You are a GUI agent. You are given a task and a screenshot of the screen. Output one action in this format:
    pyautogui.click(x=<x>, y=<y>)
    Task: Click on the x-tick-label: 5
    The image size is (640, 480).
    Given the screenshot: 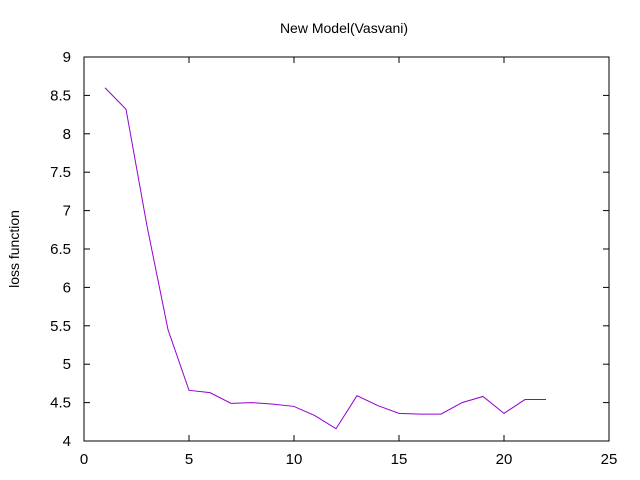 What is the action you would take?
    pyautogui.click(x=189, y=459)
    